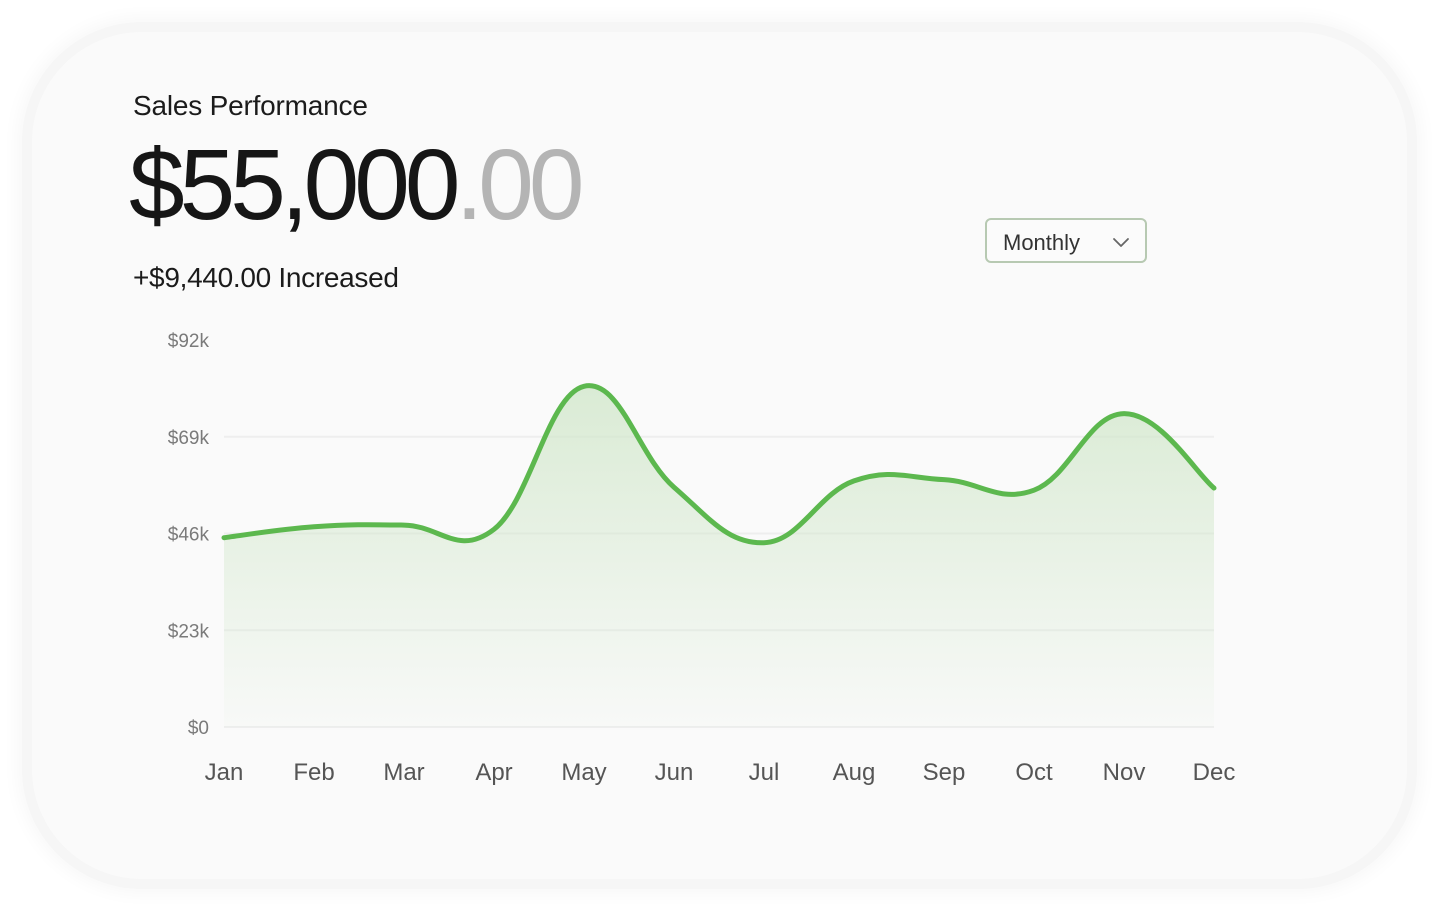 Image resolution: width=1439 pixels, height=911 pixels. What do you see at coordinates (719, 464) in the screenshot?
I see `sales-line` at bounding box center [719, 464].